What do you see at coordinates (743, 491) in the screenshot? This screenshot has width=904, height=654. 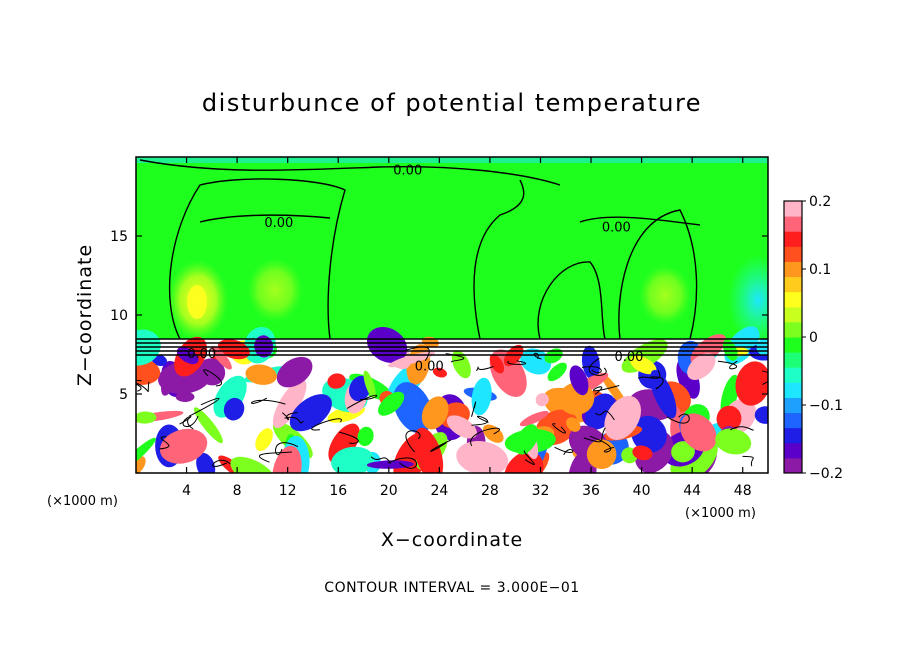 I see `x-tick-label: 48` at bounding box center [743, 491].